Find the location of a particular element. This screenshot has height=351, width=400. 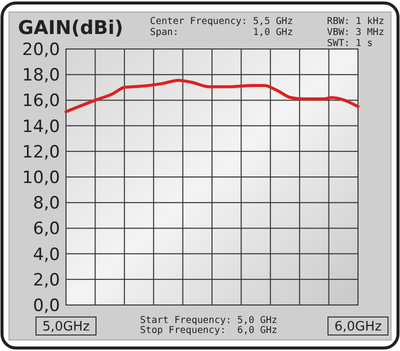

text: VBW: 3 MHz is located at coordinates (355, 32).